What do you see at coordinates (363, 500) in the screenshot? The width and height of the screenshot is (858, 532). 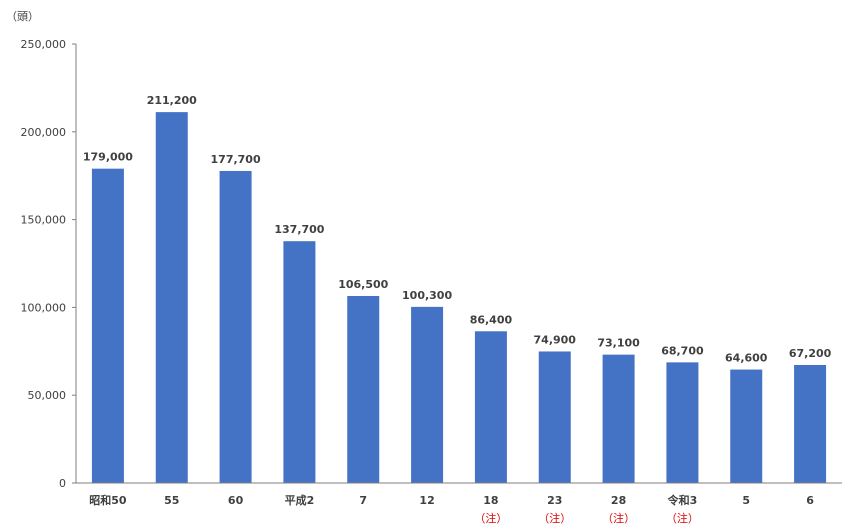 I see `category-label: 7` at bounding box center [363, 500].